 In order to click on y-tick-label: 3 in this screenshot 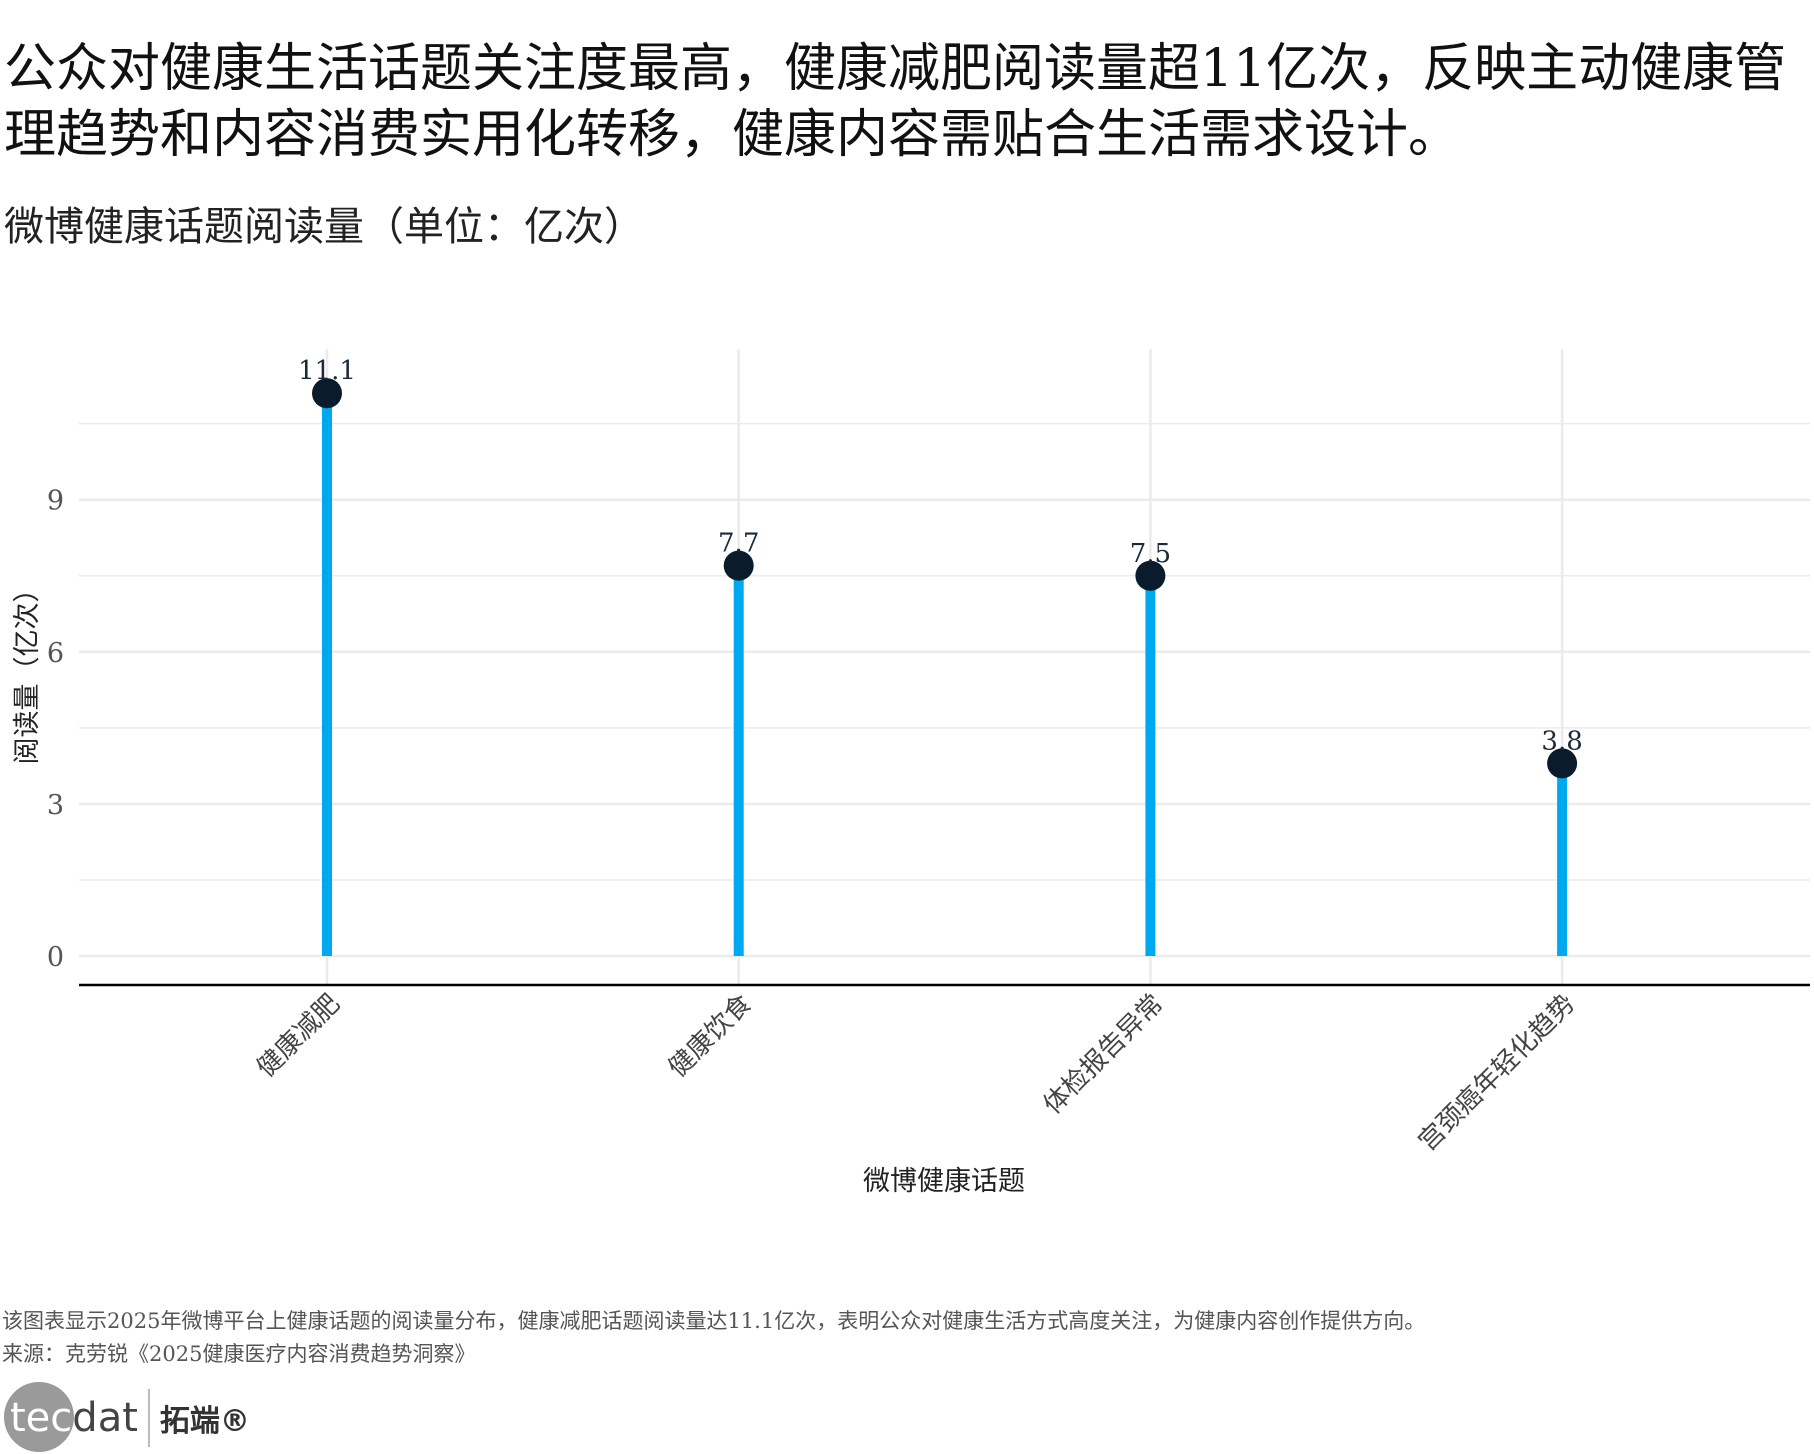, I will do `click(55, 805)`.